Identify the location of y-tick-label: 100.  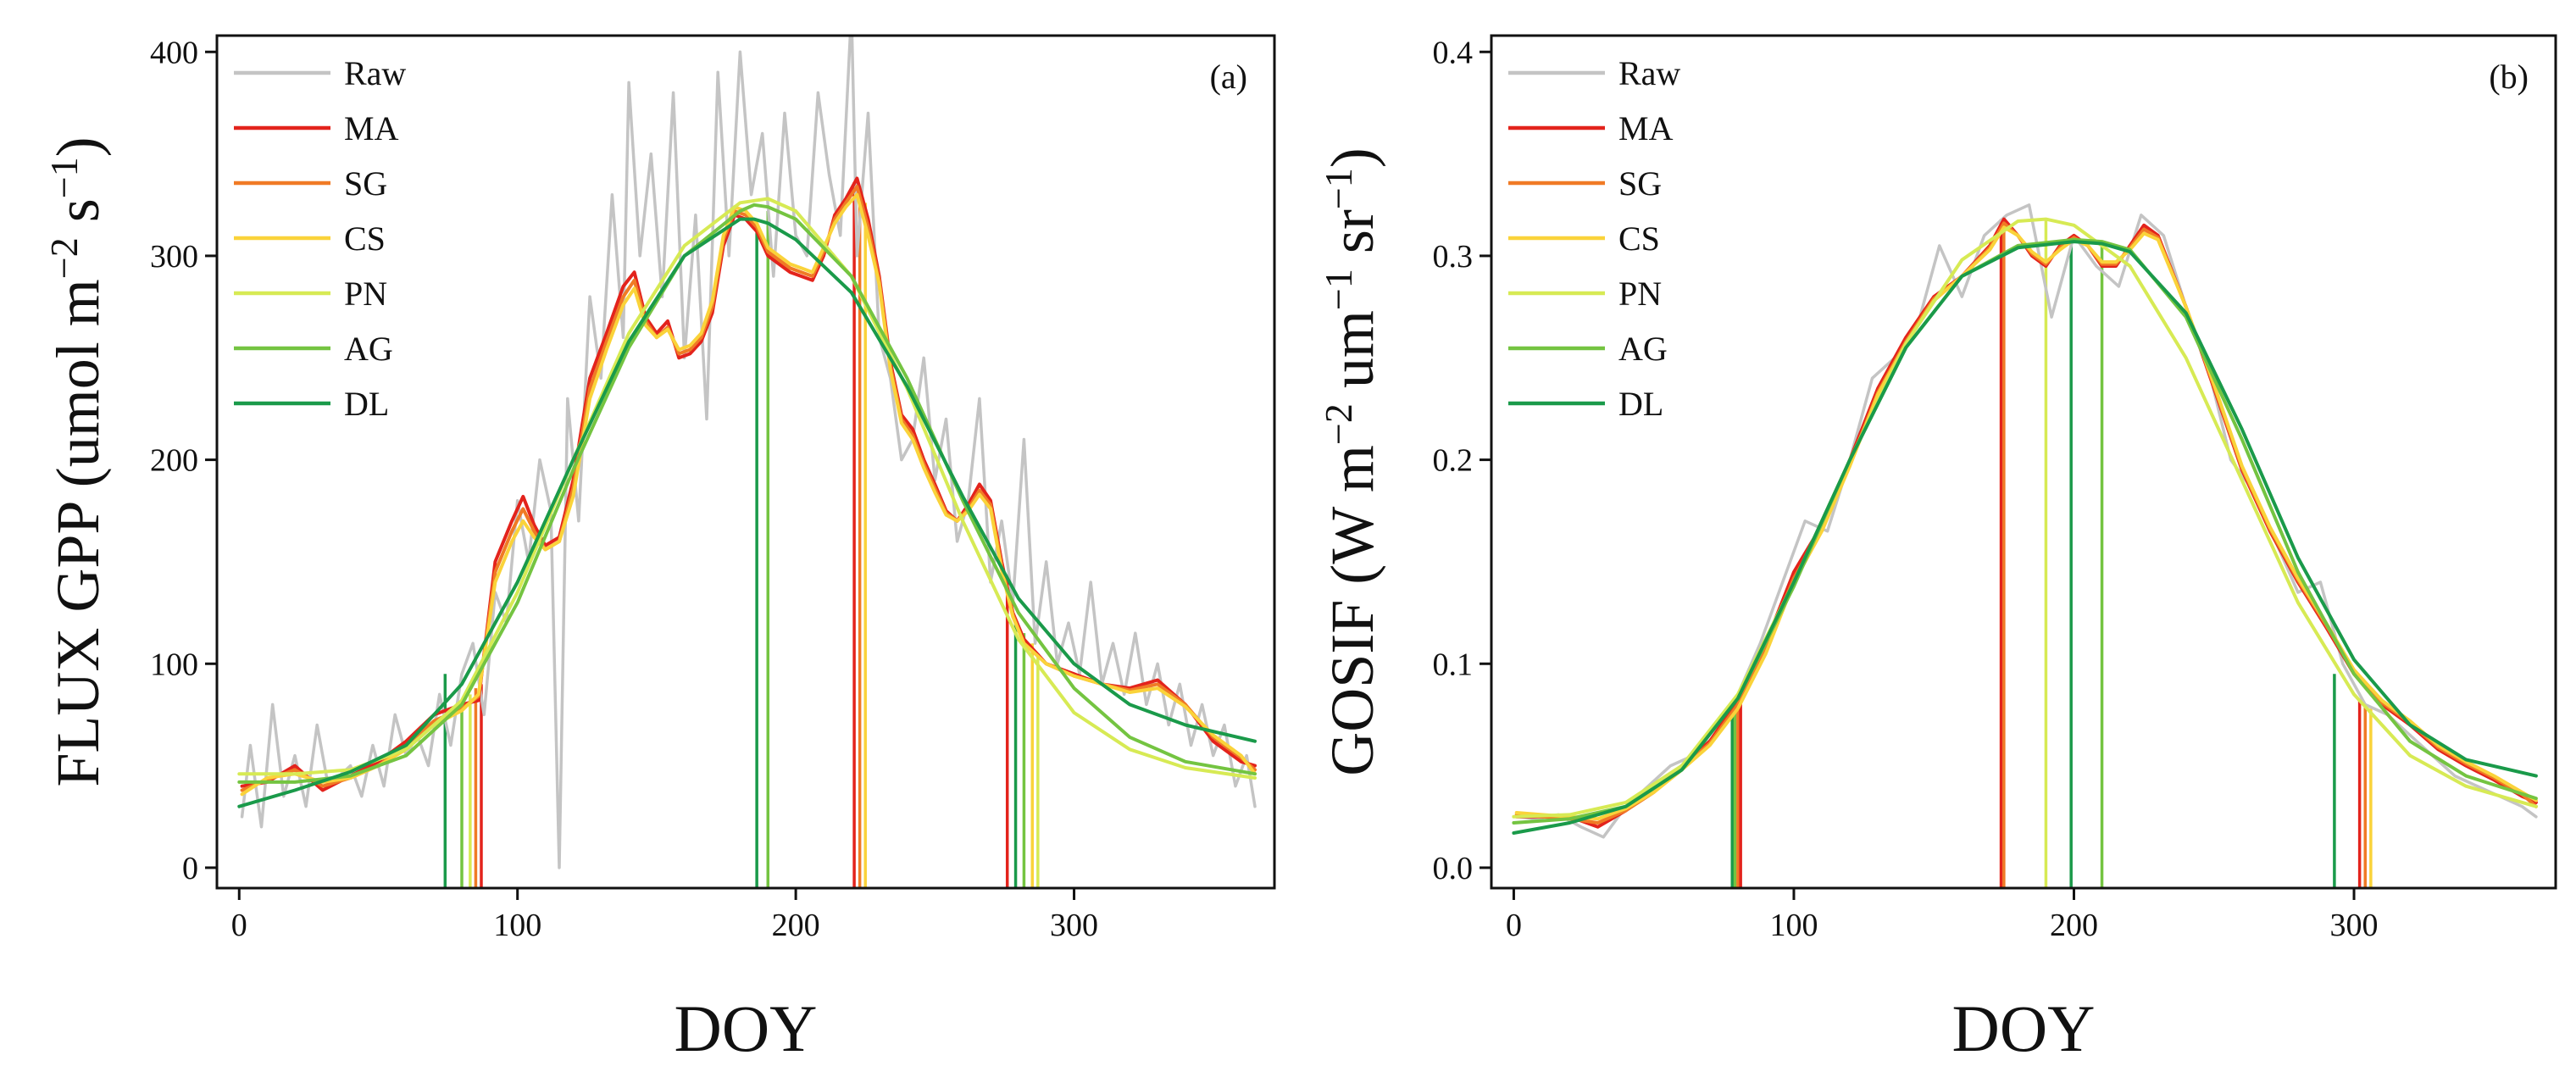
(174, 664).